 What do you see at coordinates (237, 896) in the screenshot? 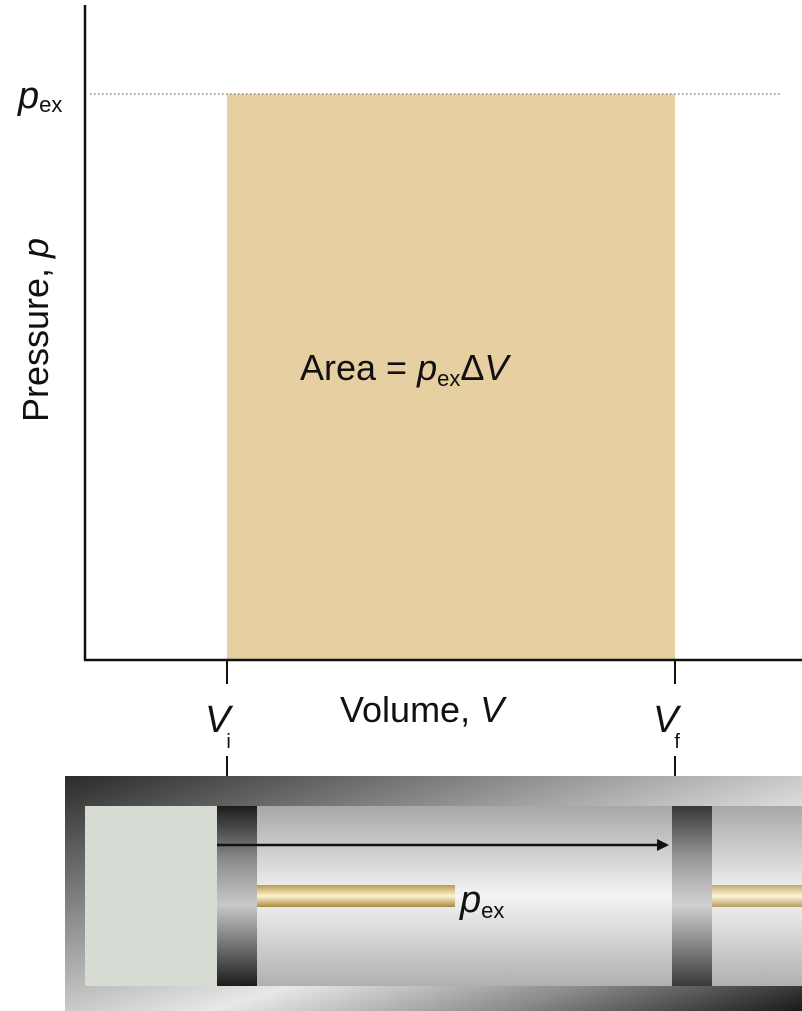
I see `piston` at bounding box center [237, 896].